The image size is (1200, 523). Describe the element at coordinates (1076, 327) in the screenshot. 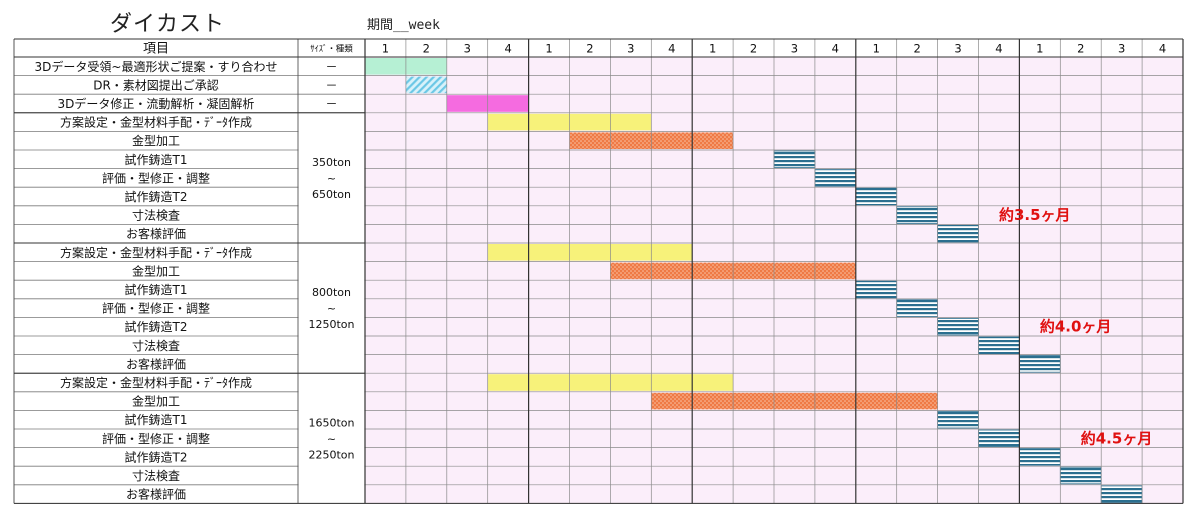

I see `duration-annotation: 約4.0ヶ月` at that location.